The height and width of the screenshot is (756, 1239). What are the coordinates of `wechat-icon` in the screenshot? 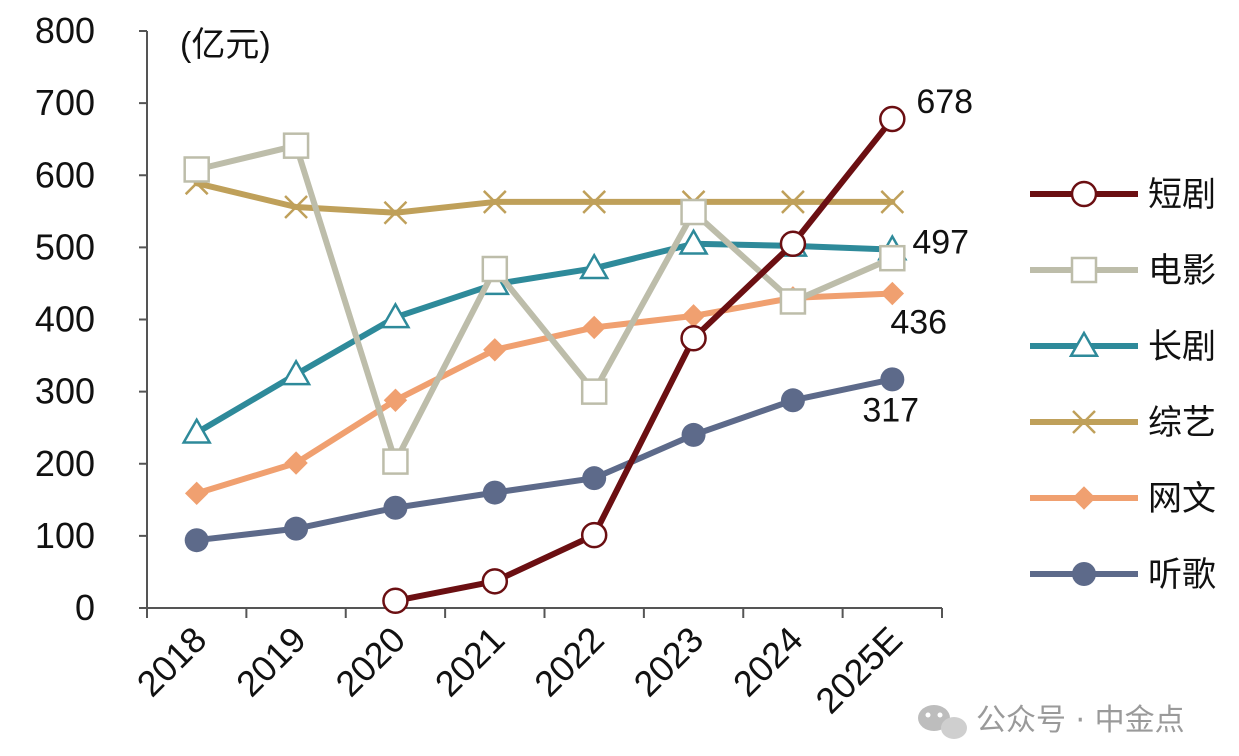 It's located at (942, 722).